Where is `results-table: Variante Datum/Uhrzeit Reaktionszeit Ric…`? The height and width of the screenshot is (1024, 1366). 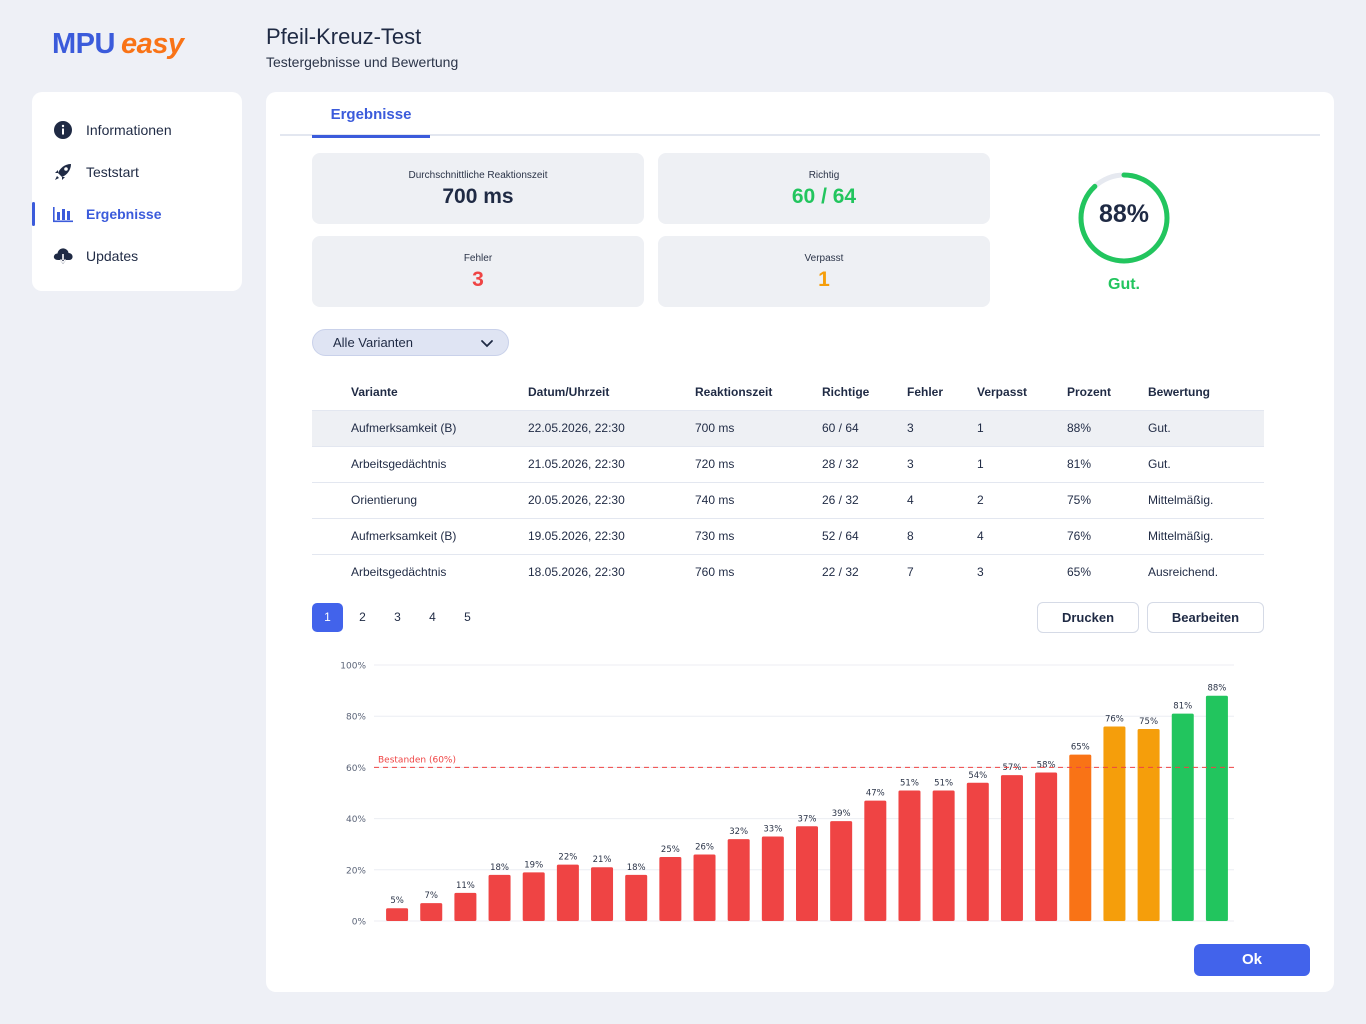
results-table: Variante Datum/Uhrzeit Reaktionszeit Ric… is located at coordinates (788, 482).